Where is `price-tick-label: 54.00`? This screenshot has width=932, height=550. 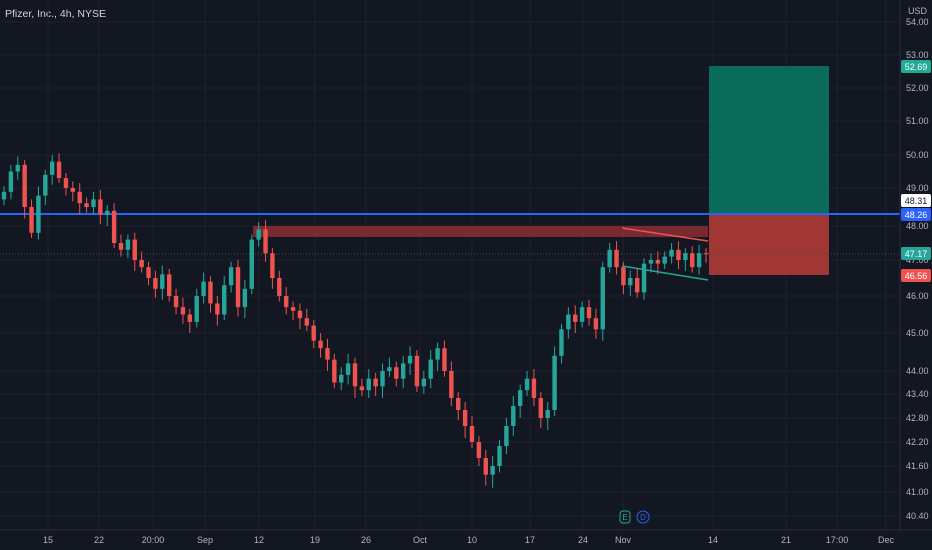 price-tick-label: 54.00 is located at coordinates (917, 22).